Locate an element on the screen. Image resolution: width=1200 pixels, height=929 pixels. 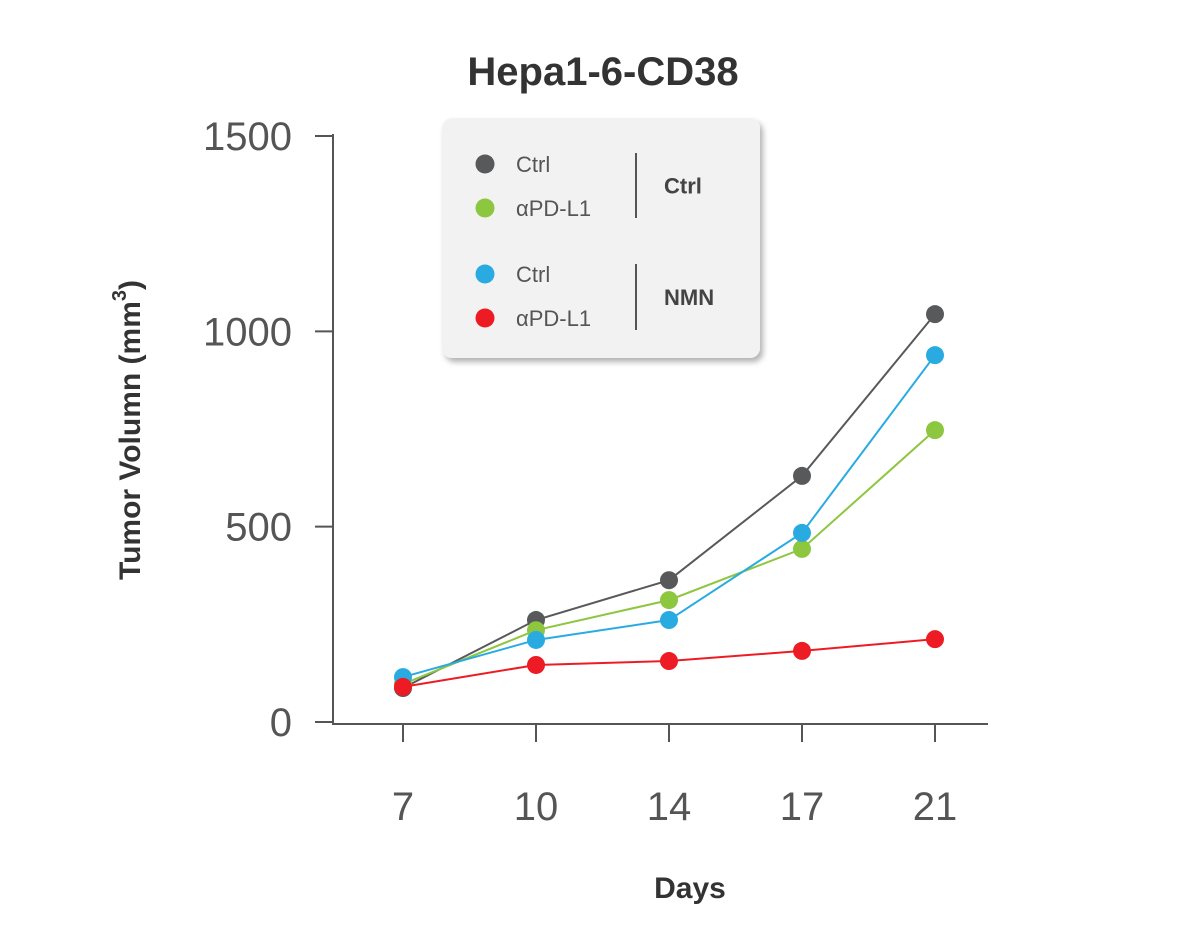
y-tick-label: 0 is located at coordinates (281, 723).